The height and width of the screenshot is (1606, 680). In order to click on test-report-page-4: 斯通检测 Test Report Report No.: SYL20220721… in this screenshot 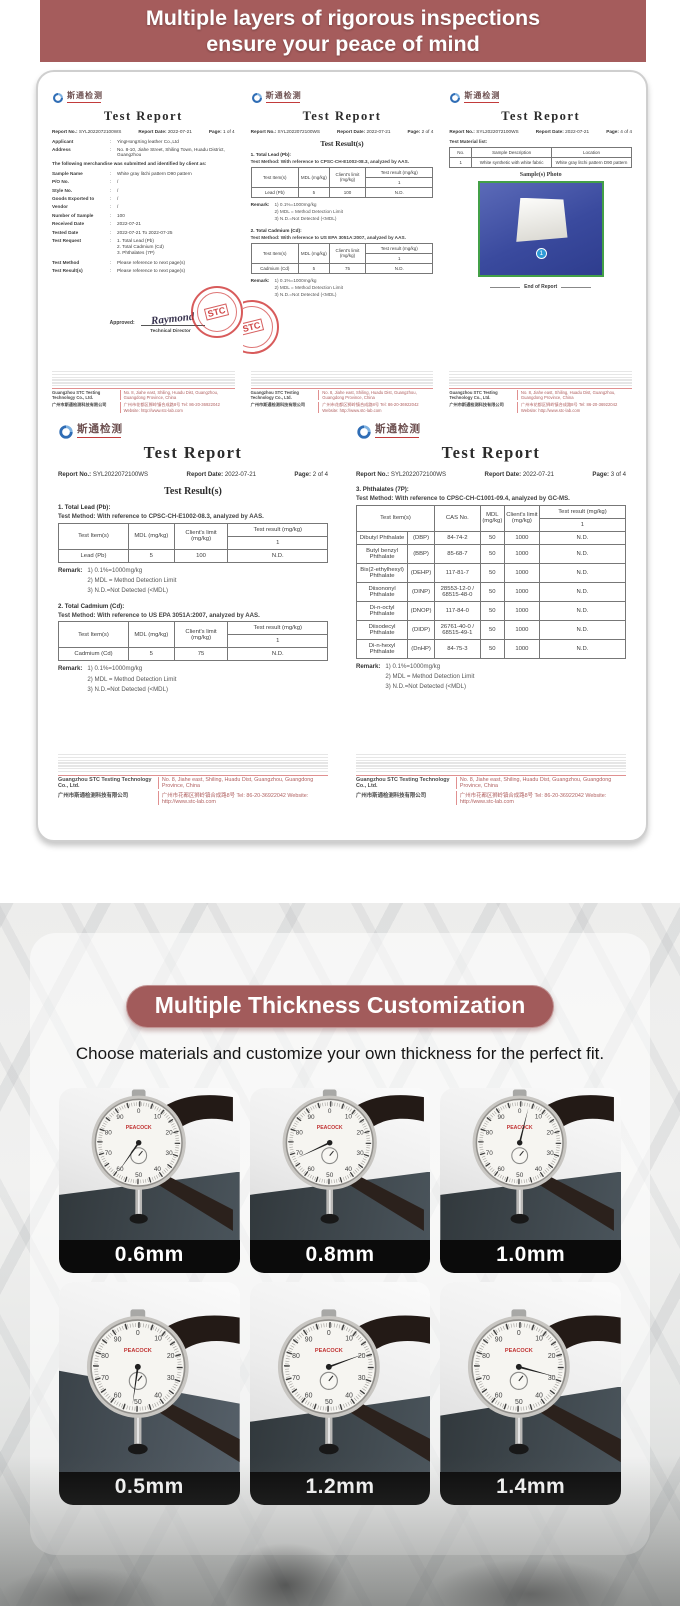, I will do `click(540, 253)`.